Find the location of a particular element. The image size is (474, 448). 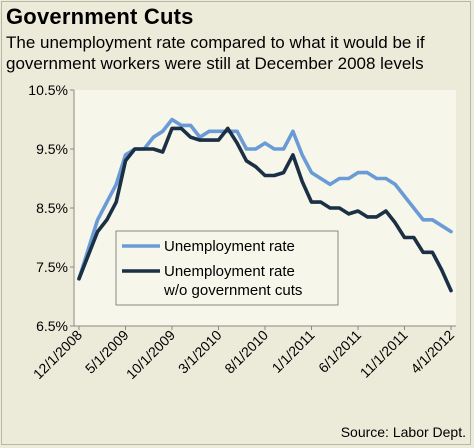

source-note: Source: Labor Dept. is located at coordinates (403, 432).